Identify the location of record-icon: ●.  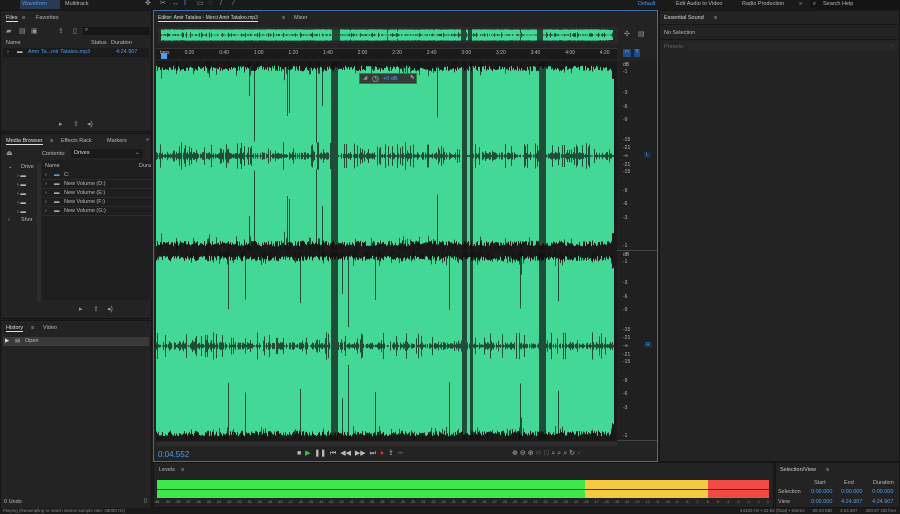
(382, 453).